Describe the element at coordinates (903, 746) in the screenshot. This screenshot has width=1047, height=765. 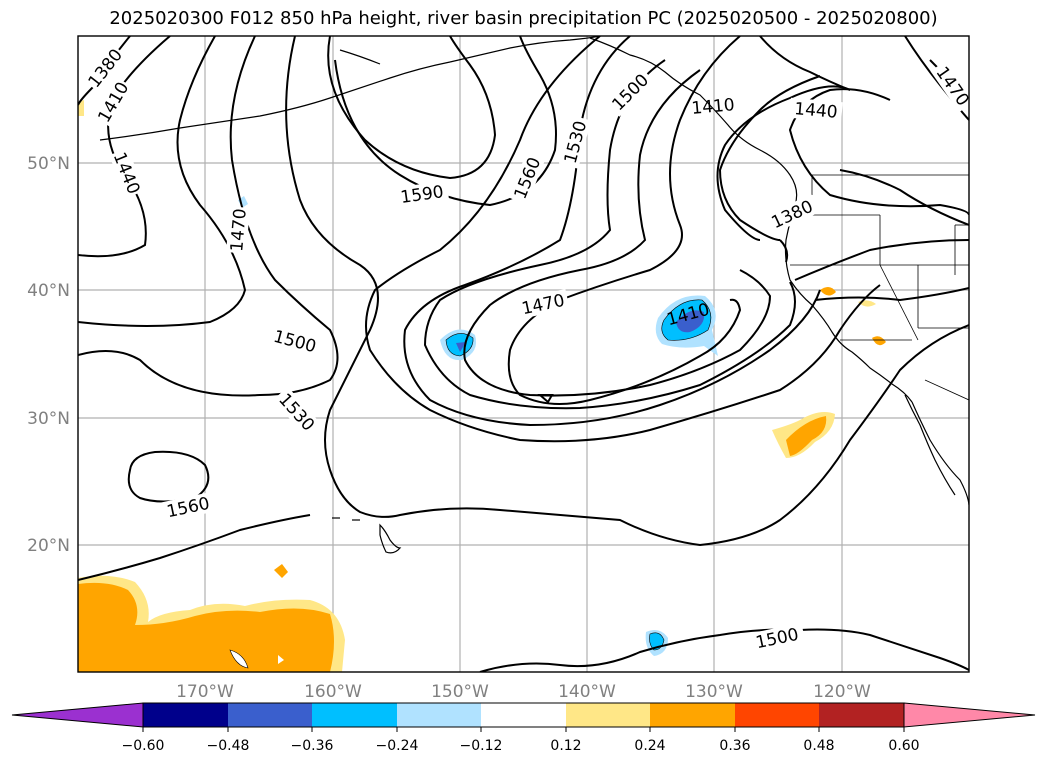
I see `colorbar-tick-label: 0.60` at that location.